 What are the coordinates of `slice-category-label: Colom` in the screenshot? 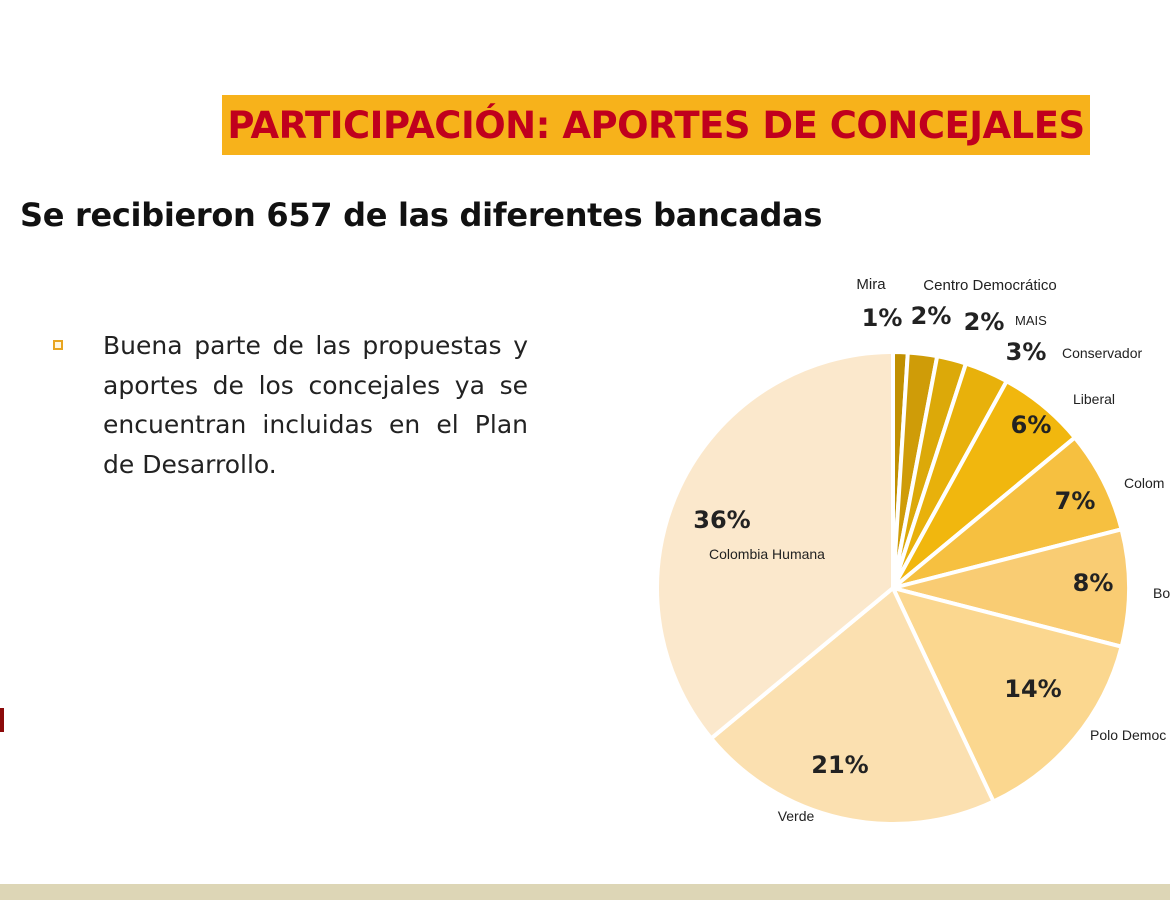 It's located at (1144, 483).